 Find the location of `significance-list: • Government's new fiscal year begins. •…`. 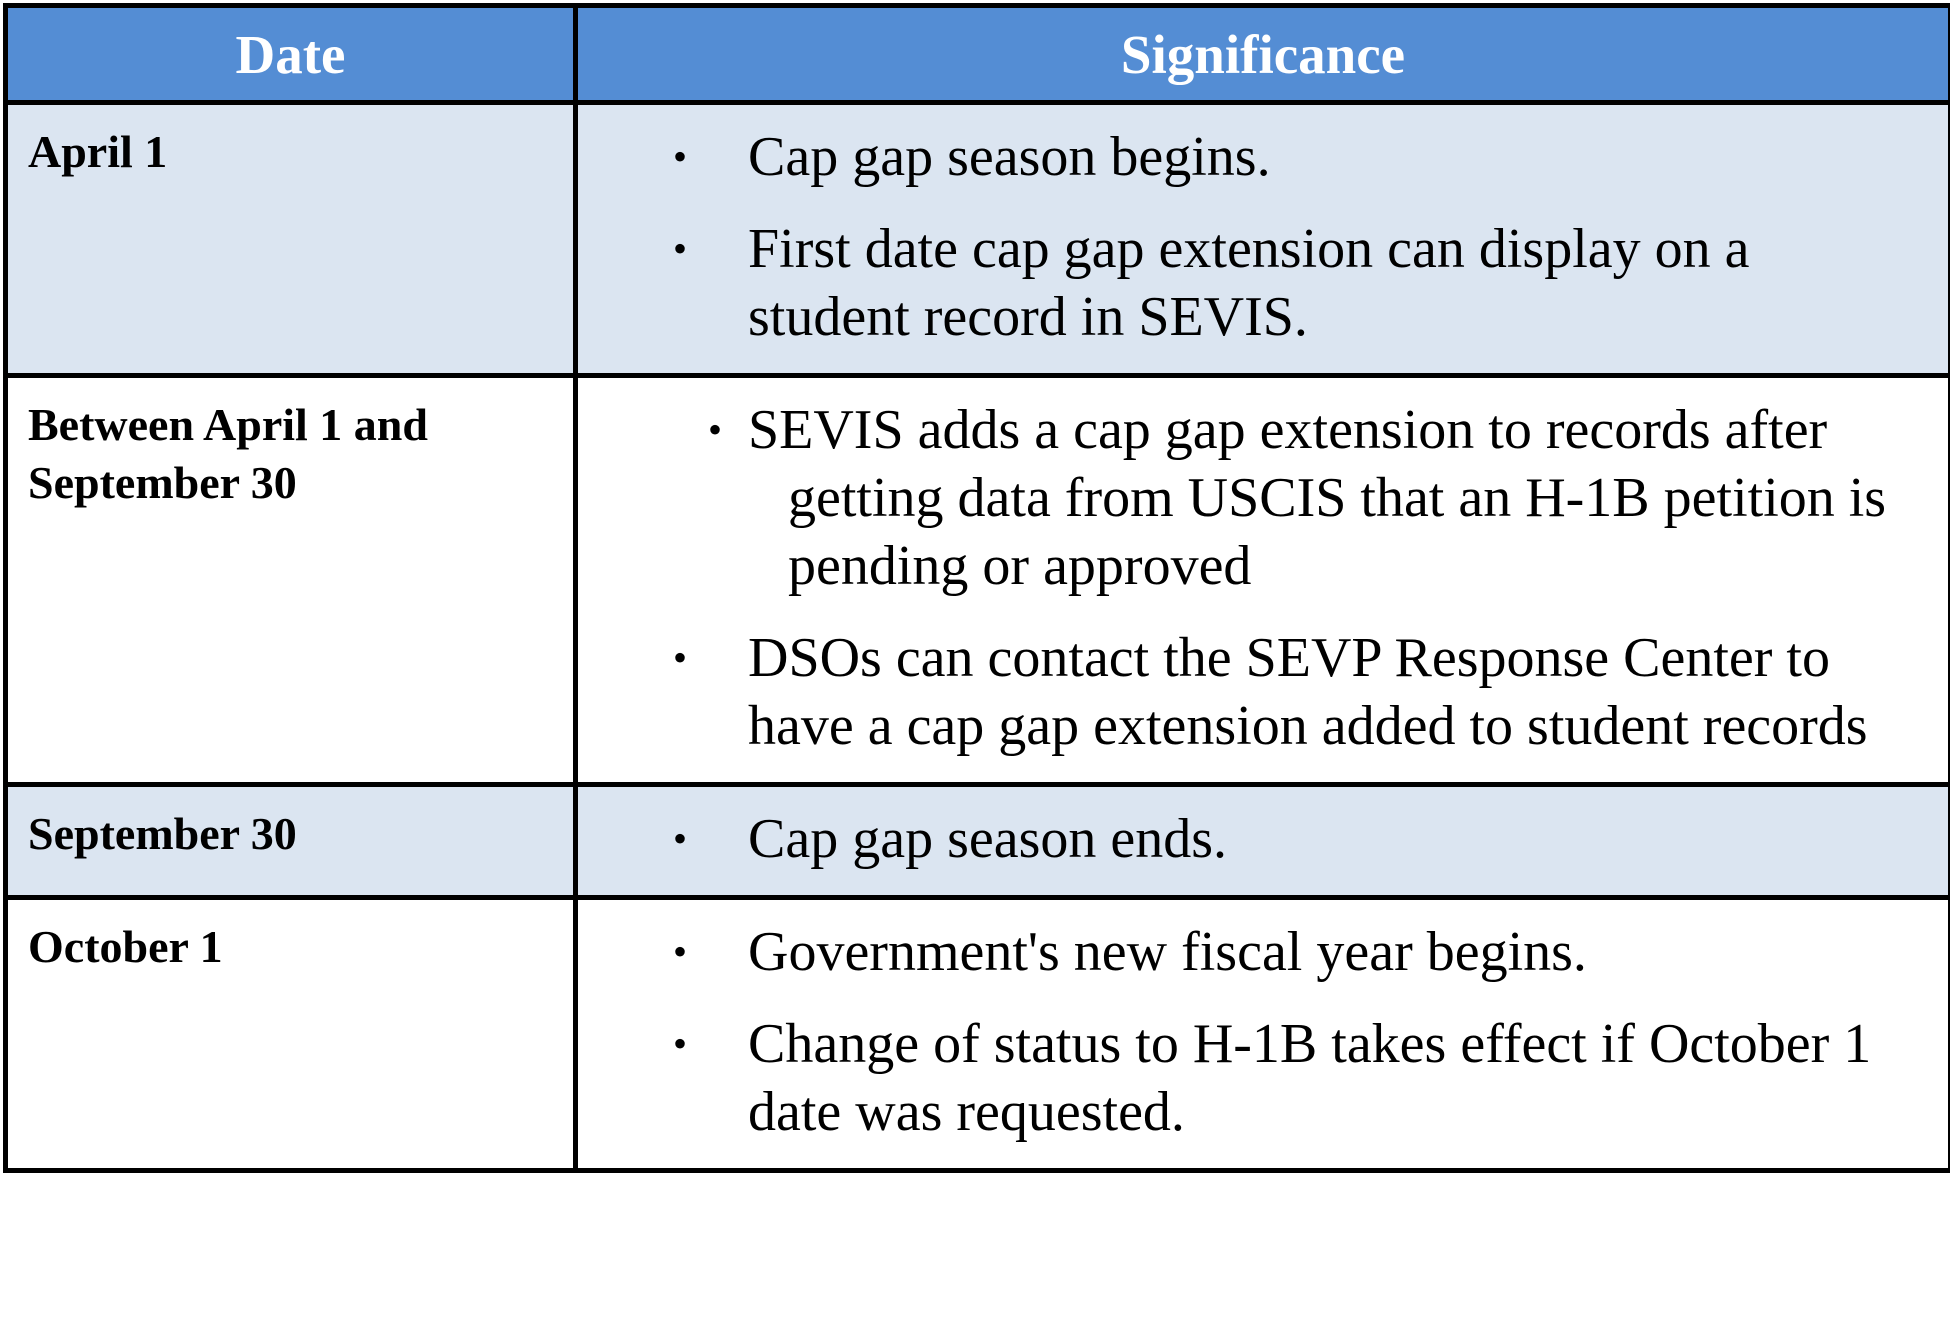

significance-list: • Government's new fiscal year begins. •… is located at coordinates (1248, 1032).